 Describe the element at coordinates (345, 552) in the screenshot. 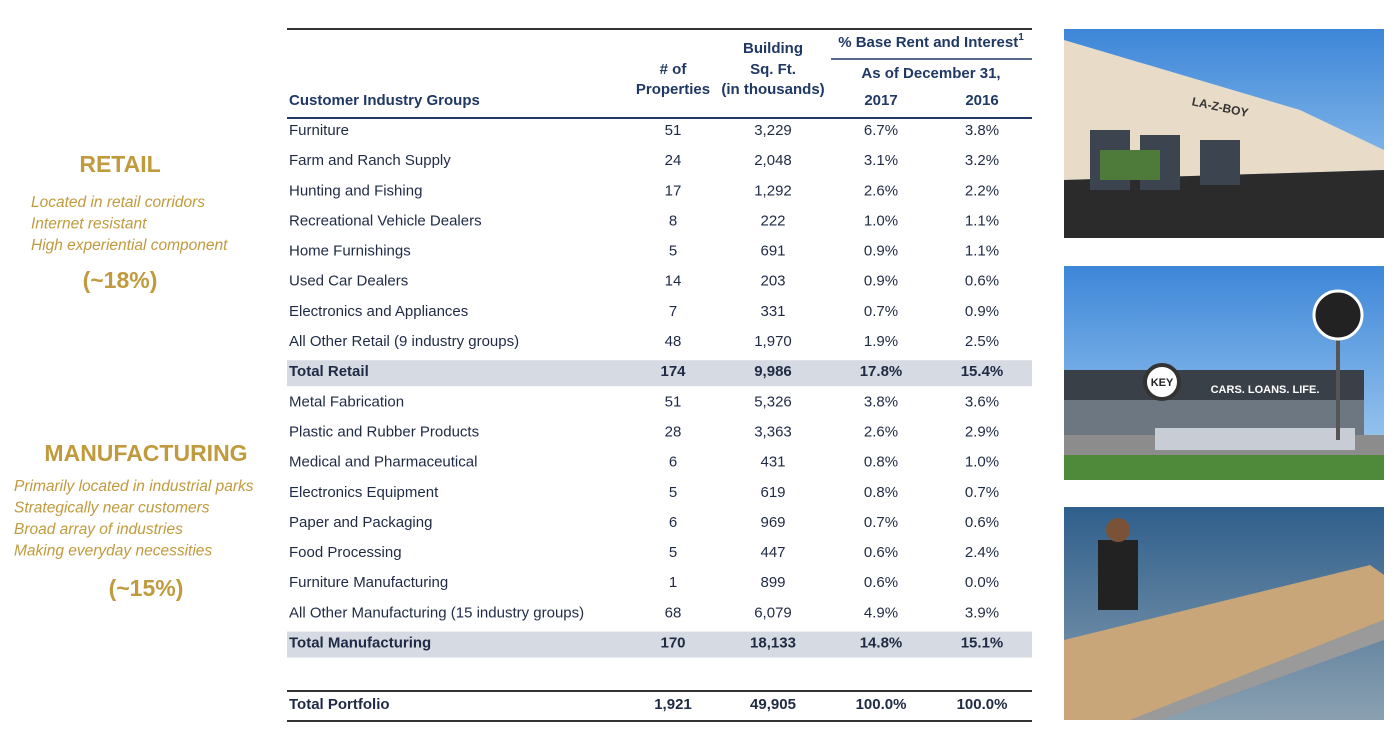

I see `cell: Food Processing` at that location.